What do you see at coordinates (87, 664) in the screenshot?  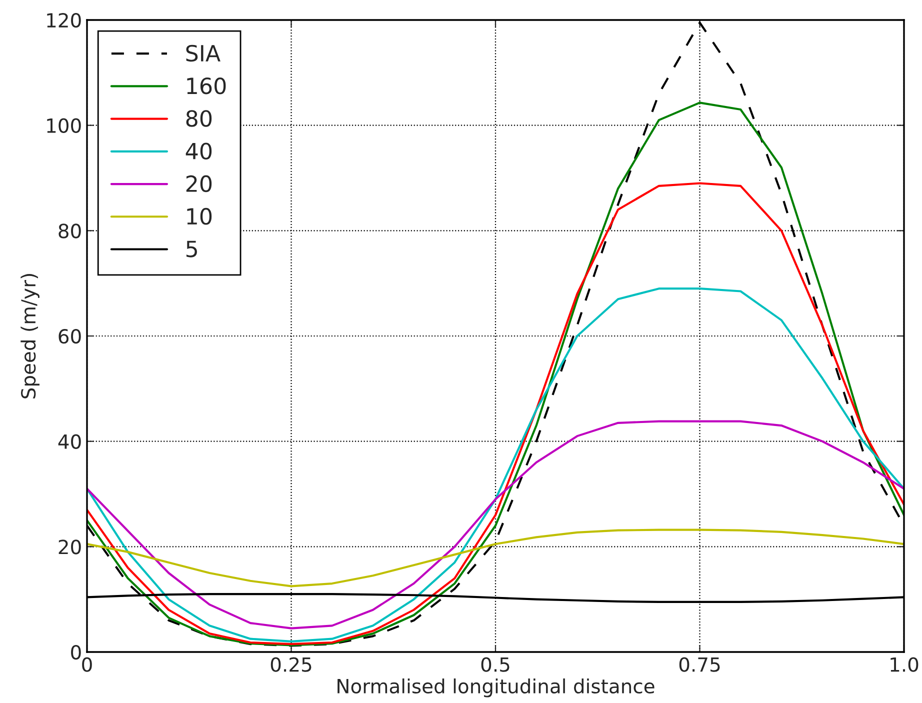 I see `x-tick-label: 0` at bounding box center [87, 664].